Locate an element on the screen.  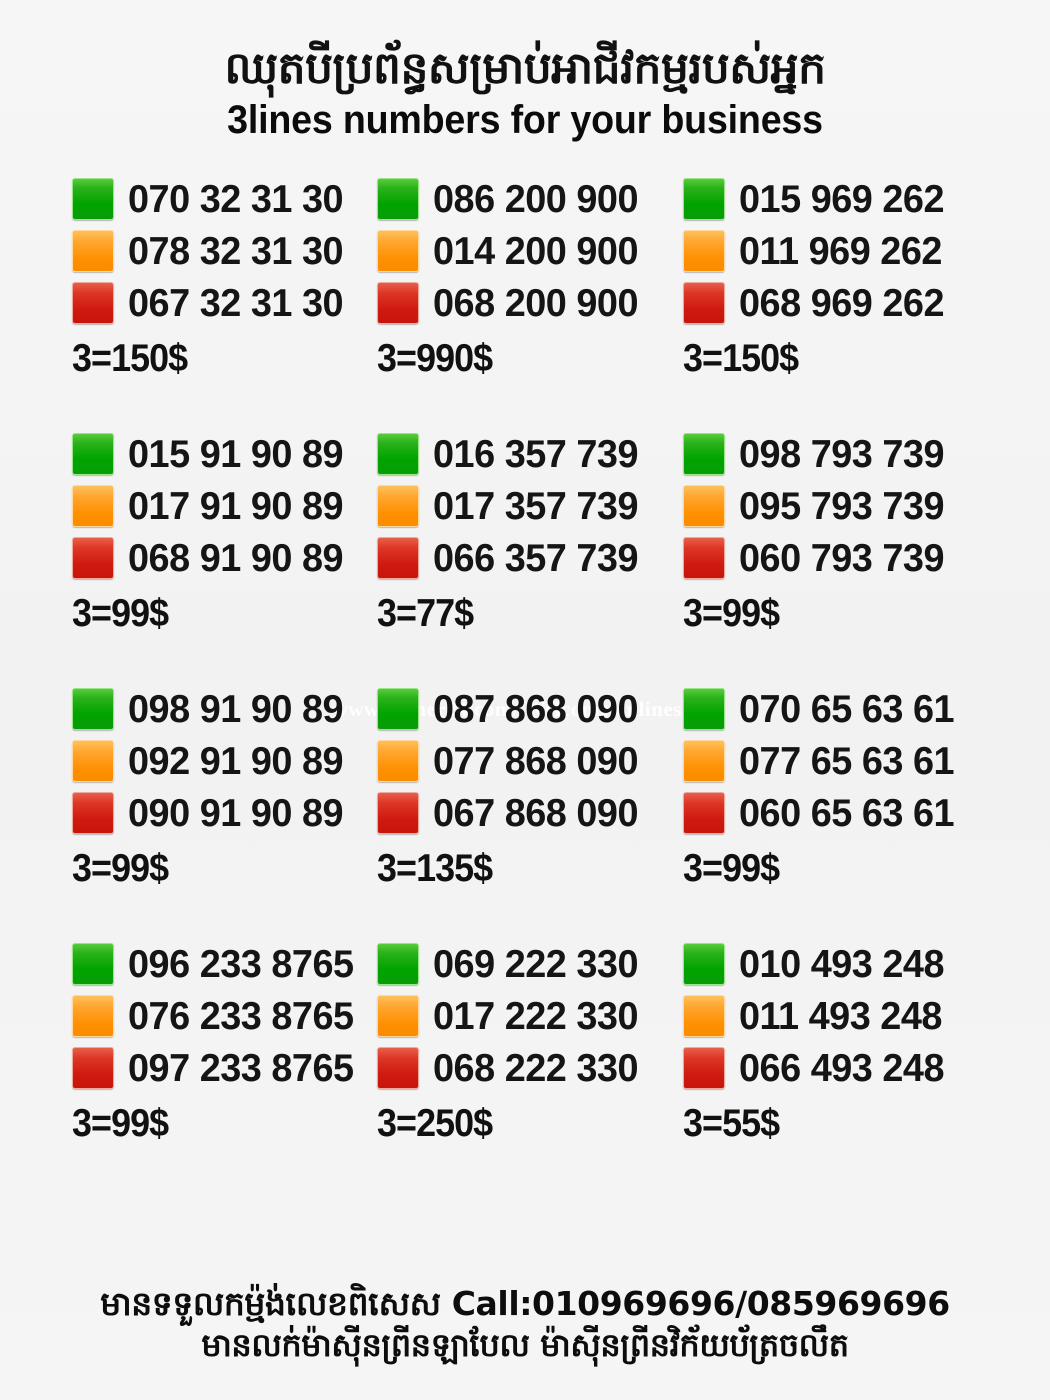
number-row-green: 070 65 63 61 is located at coordinates (835, 709).